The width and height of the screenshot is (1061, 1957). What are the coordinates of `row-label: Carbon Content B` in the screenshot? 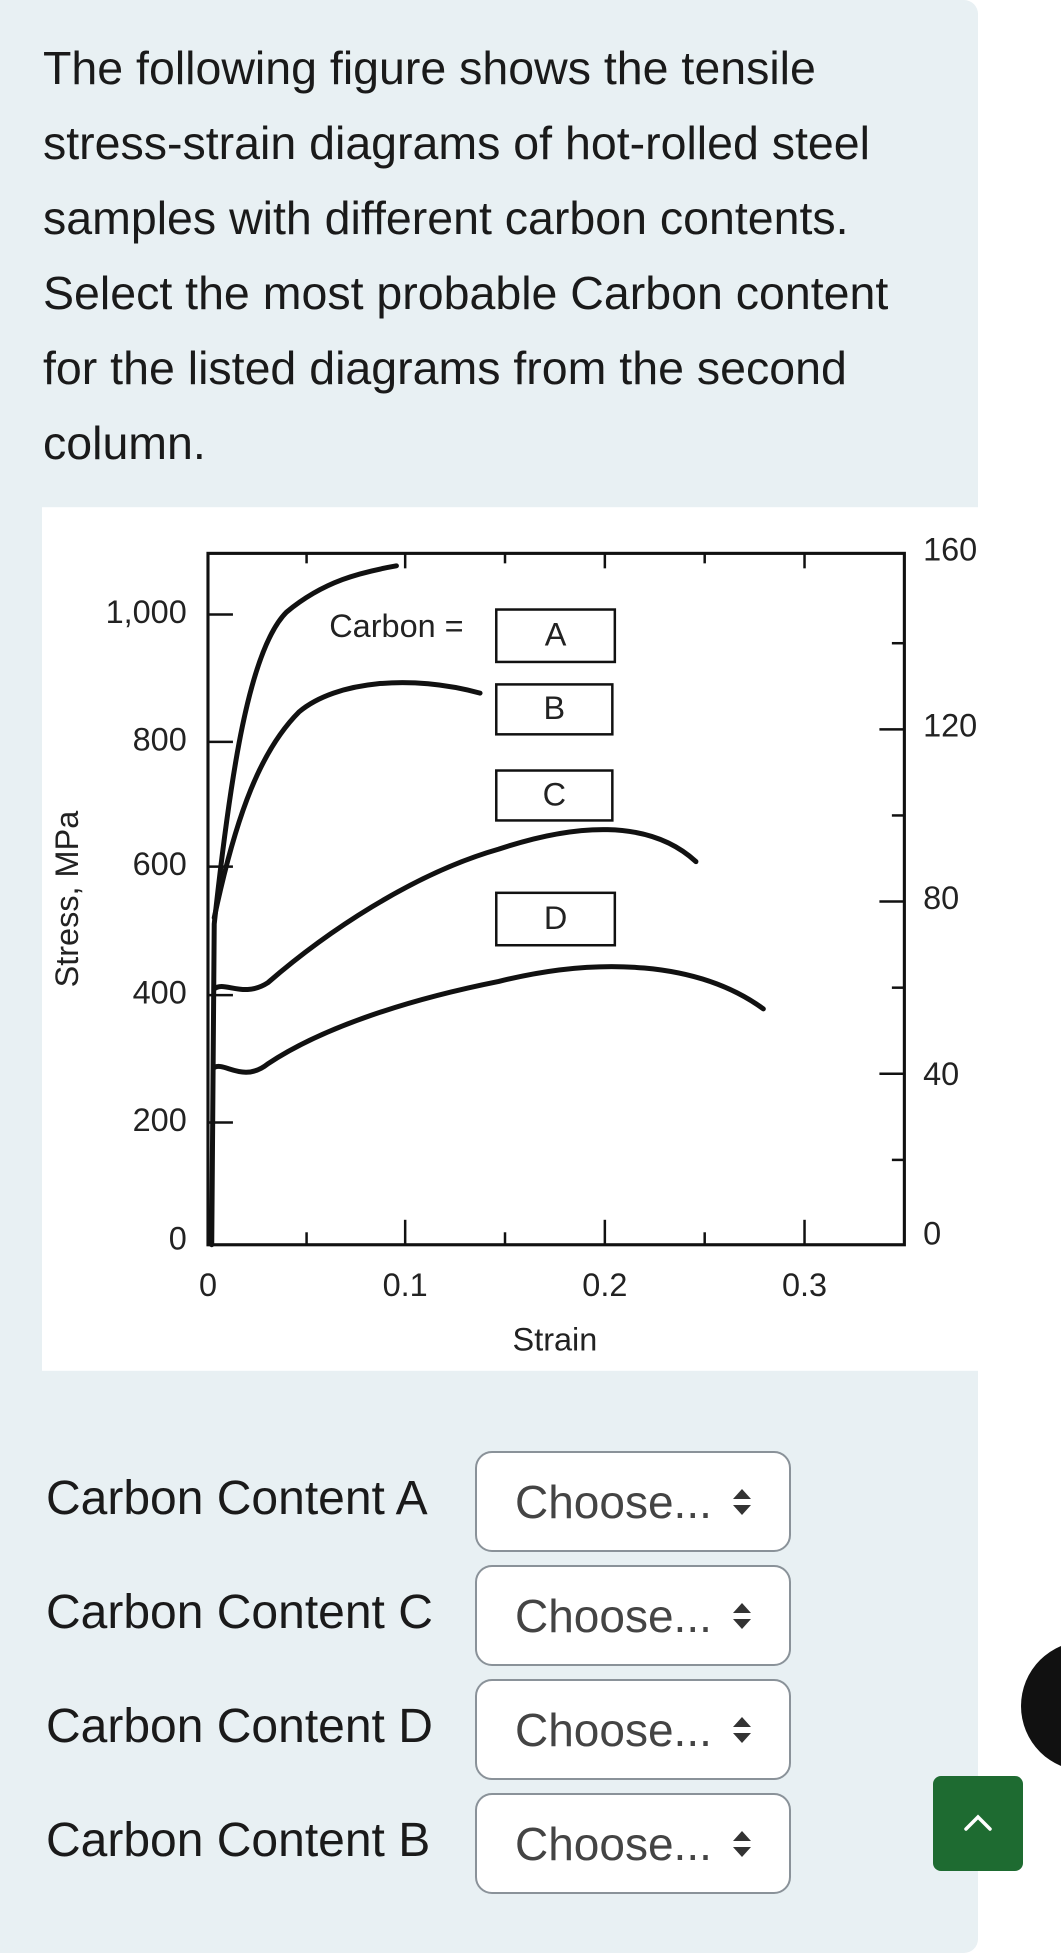 It's located at (238, 1840).